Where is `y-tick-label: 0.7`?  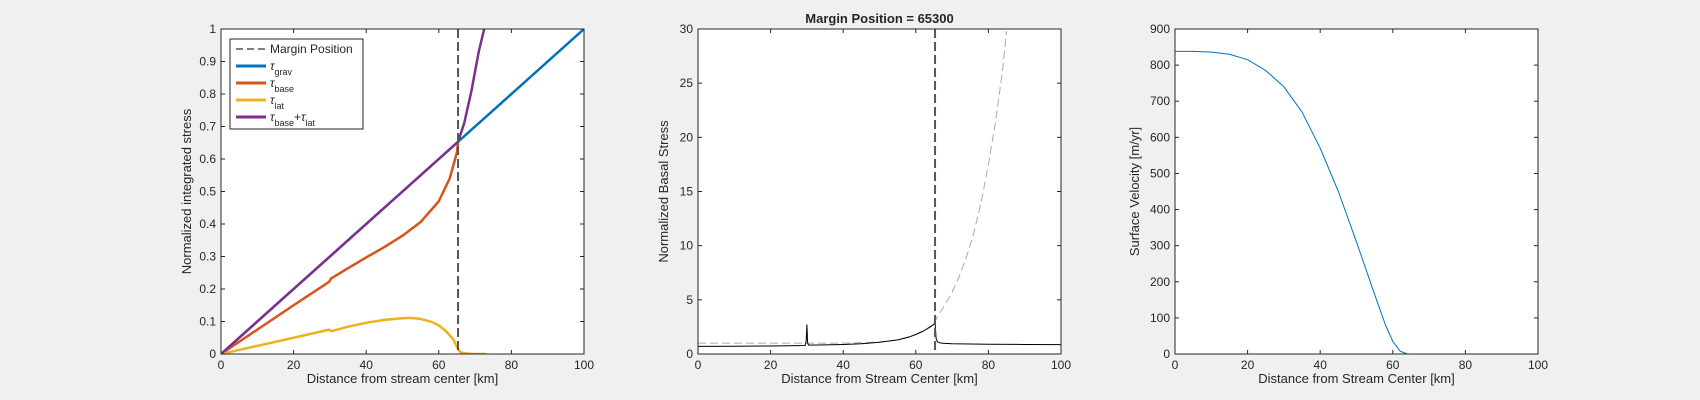 y-tick-label: 0.7 is located at coordinates (207, 127).